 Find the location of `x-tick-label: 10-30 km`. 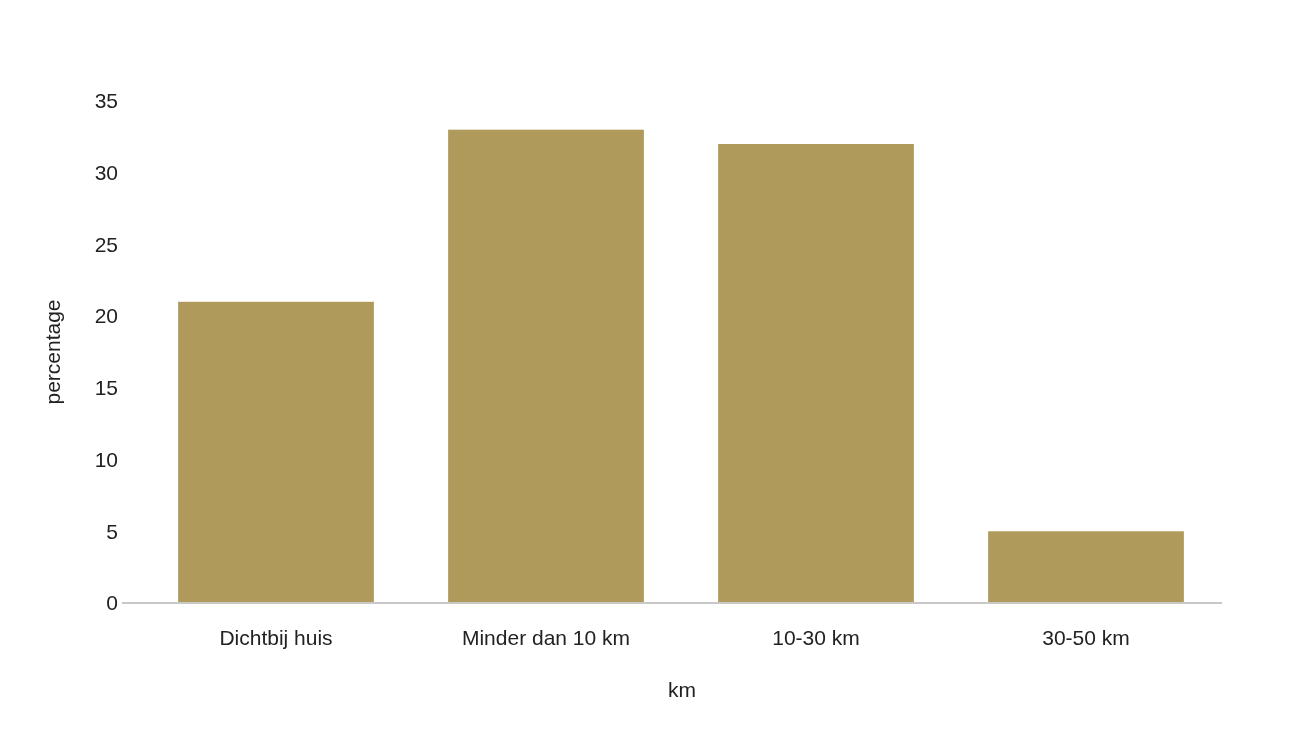

x-tick-label: 10-30 km is located at coordinates (816, 637).